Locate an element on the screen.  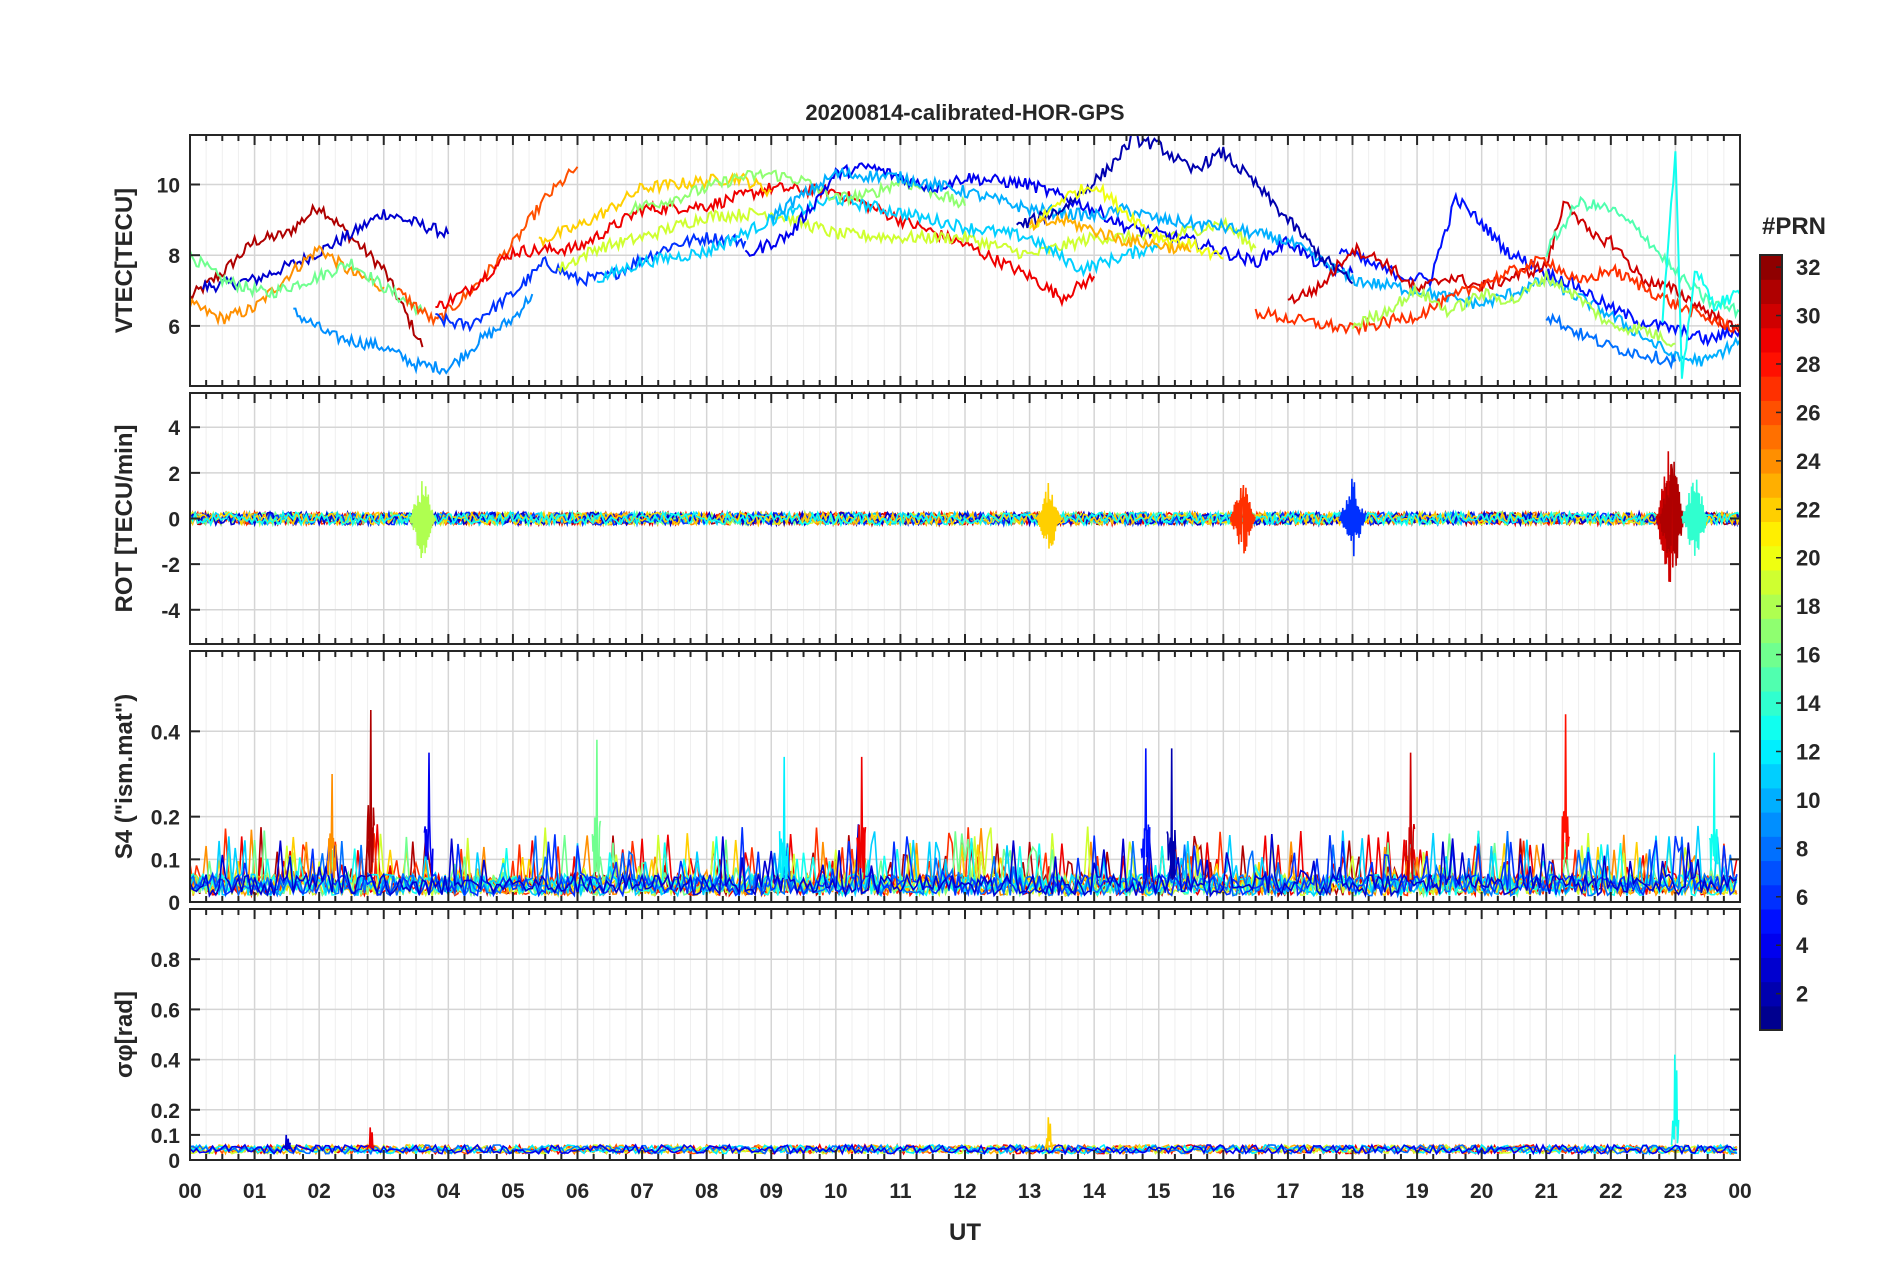
colorbar-tick-label: 10 is located at coordinates (1808, 800).